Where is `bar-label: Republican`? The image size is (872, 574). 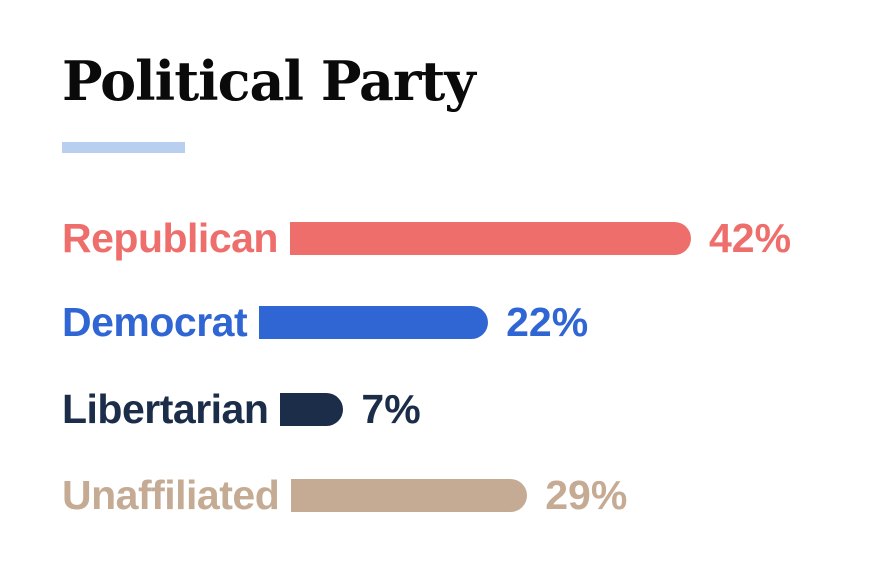 bar-label: Republican is located at coordinates (170, 238).